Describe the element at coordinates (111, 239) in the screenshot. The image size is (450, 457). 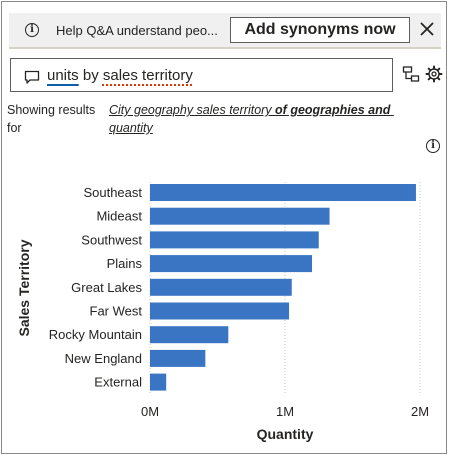
I see `y-category-label: Southwest` at that location.